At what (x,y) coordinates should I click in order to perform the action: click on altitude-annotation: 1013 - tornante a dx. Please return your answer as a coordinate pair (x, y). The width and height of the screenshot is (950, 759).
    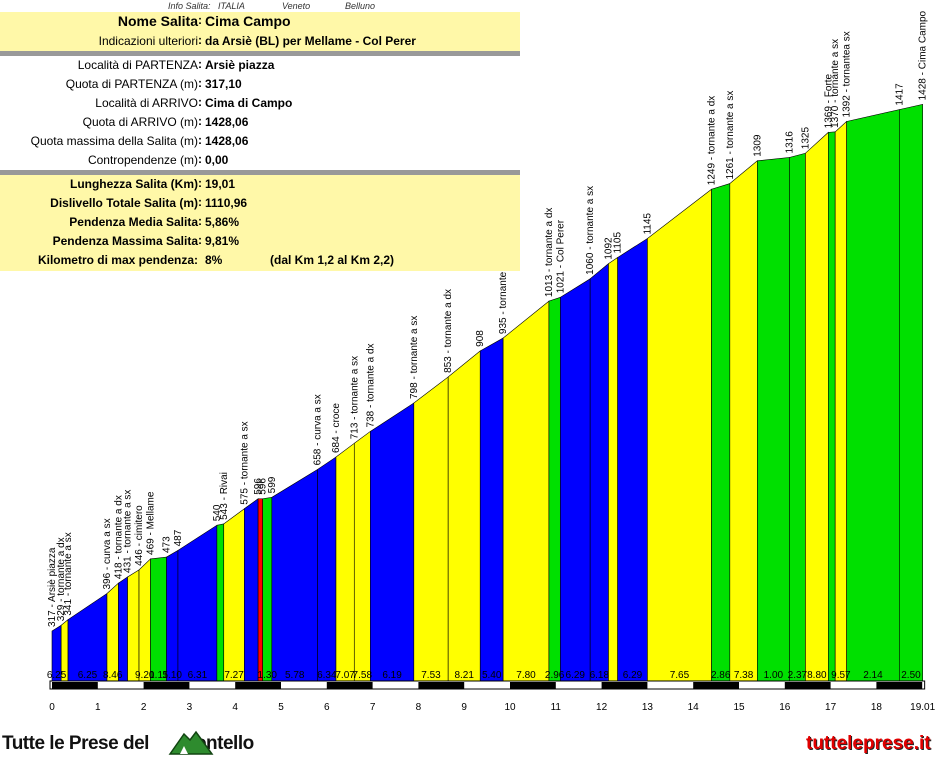
    Looking at the image, I should click on (549, 253).